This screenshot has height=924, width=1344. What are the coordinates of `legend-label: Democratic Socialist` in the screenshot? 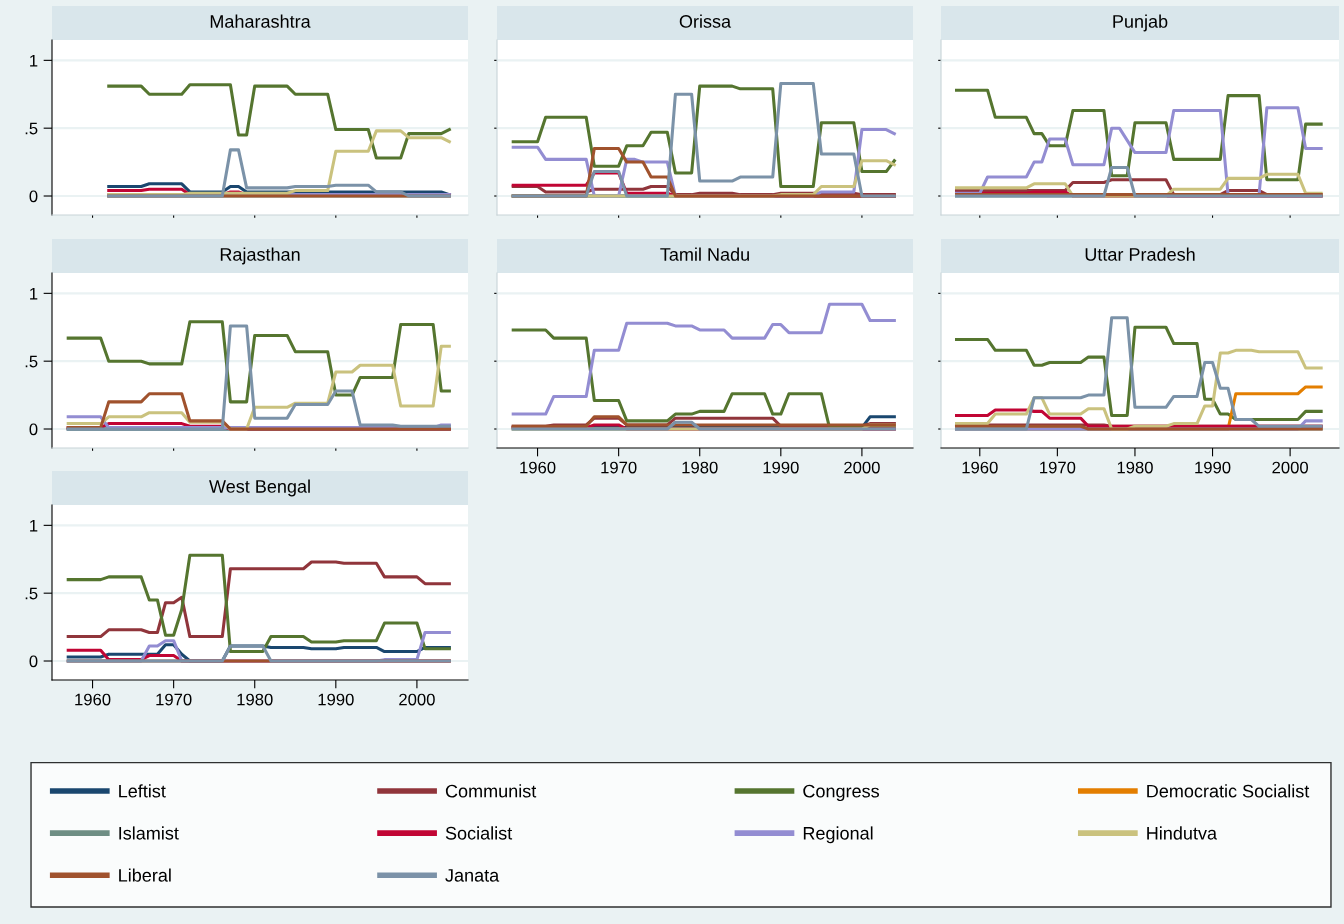 It's located at (1228, 791).